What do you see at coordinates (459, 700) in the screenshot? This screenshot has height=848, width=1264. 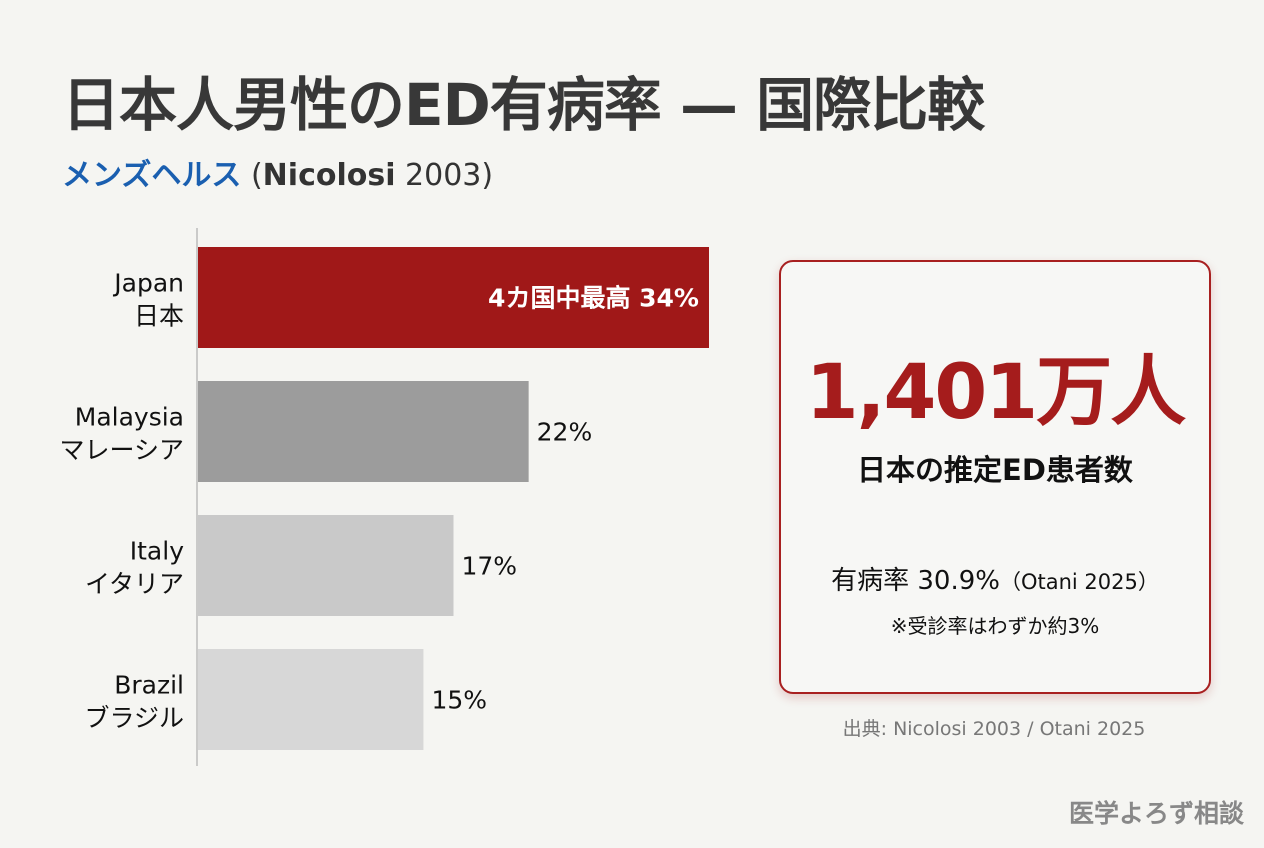 I see `data-label: 15%` at bounding box center [459, 700].